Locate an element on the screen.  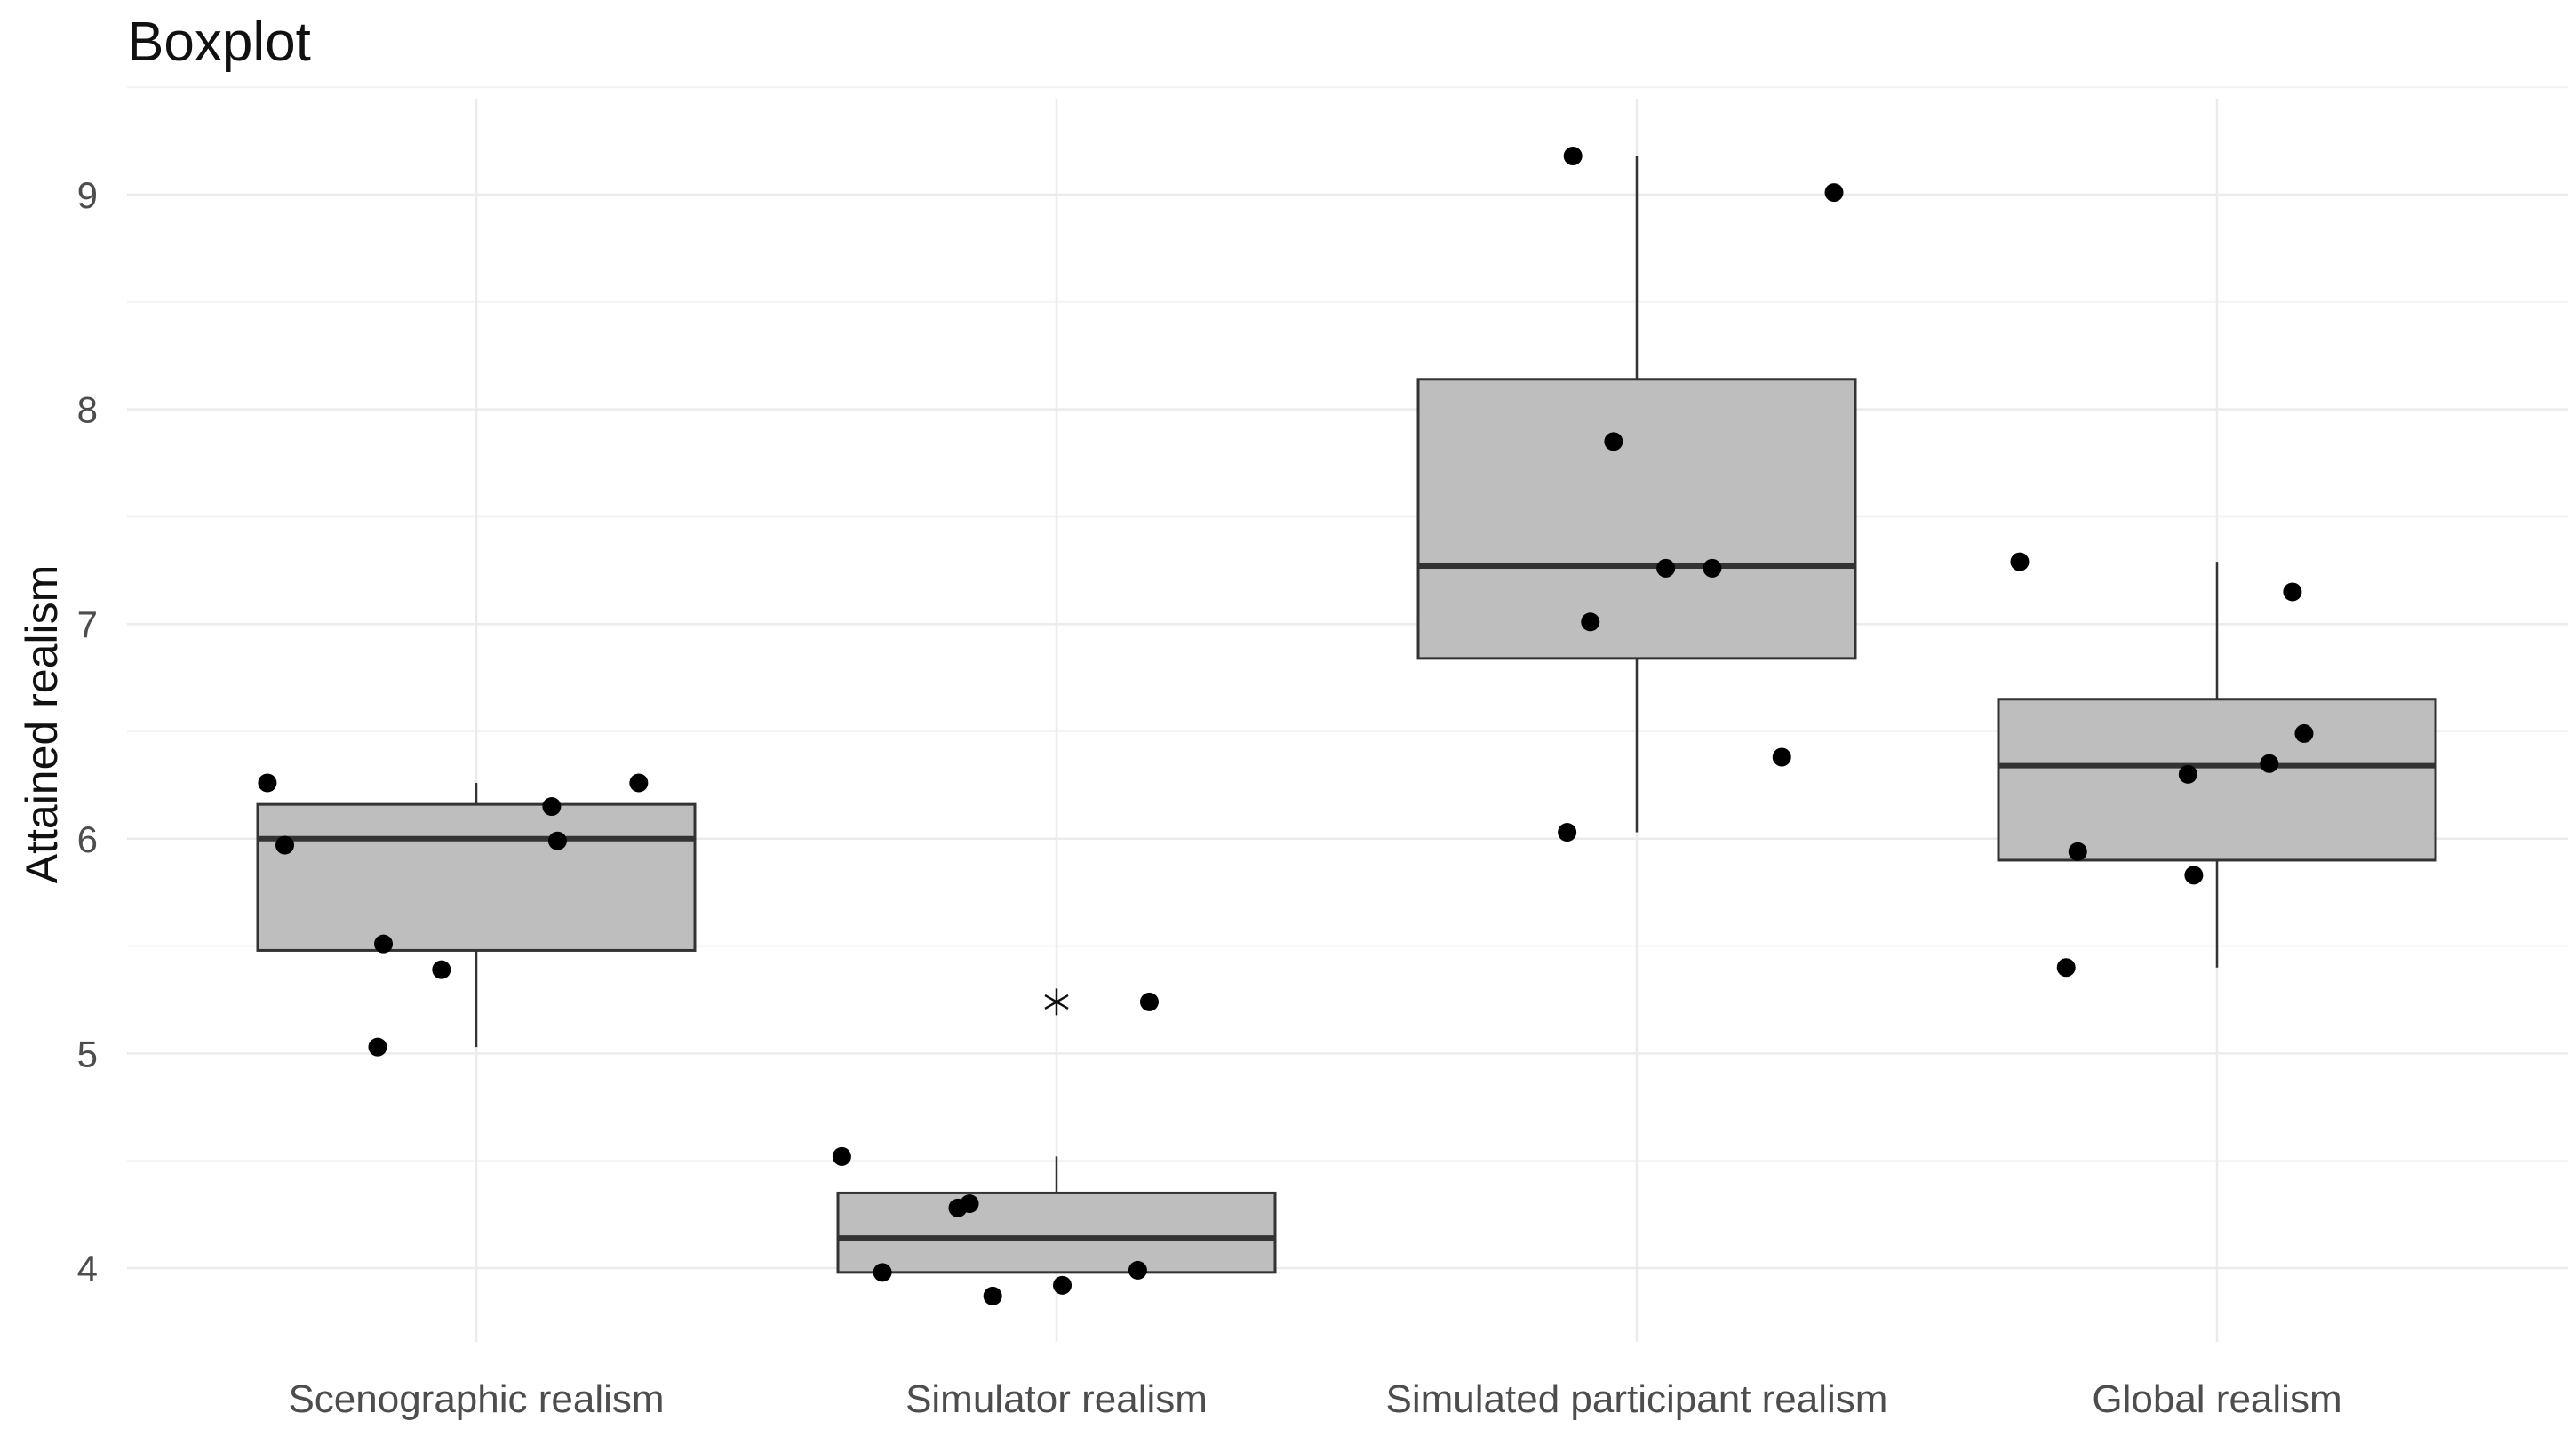
y-tick-label: 6 is located at coordinates (87, 839).